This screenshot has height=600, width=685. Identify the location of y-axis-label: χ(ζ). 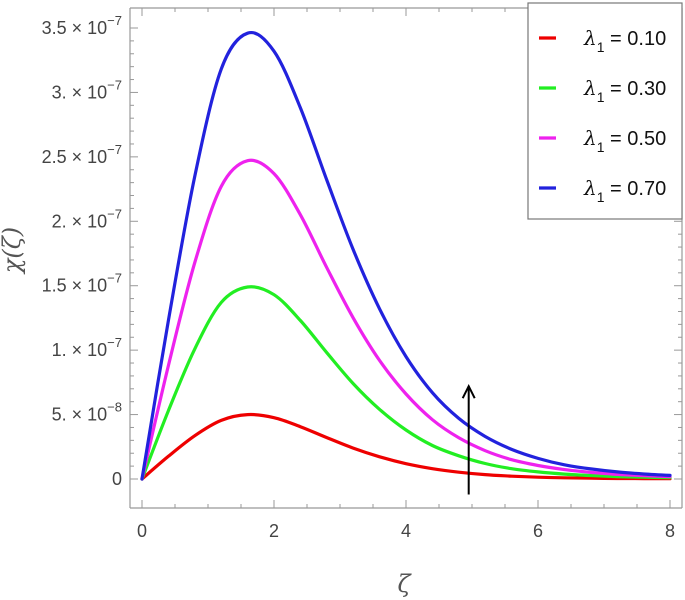
(13, 251).